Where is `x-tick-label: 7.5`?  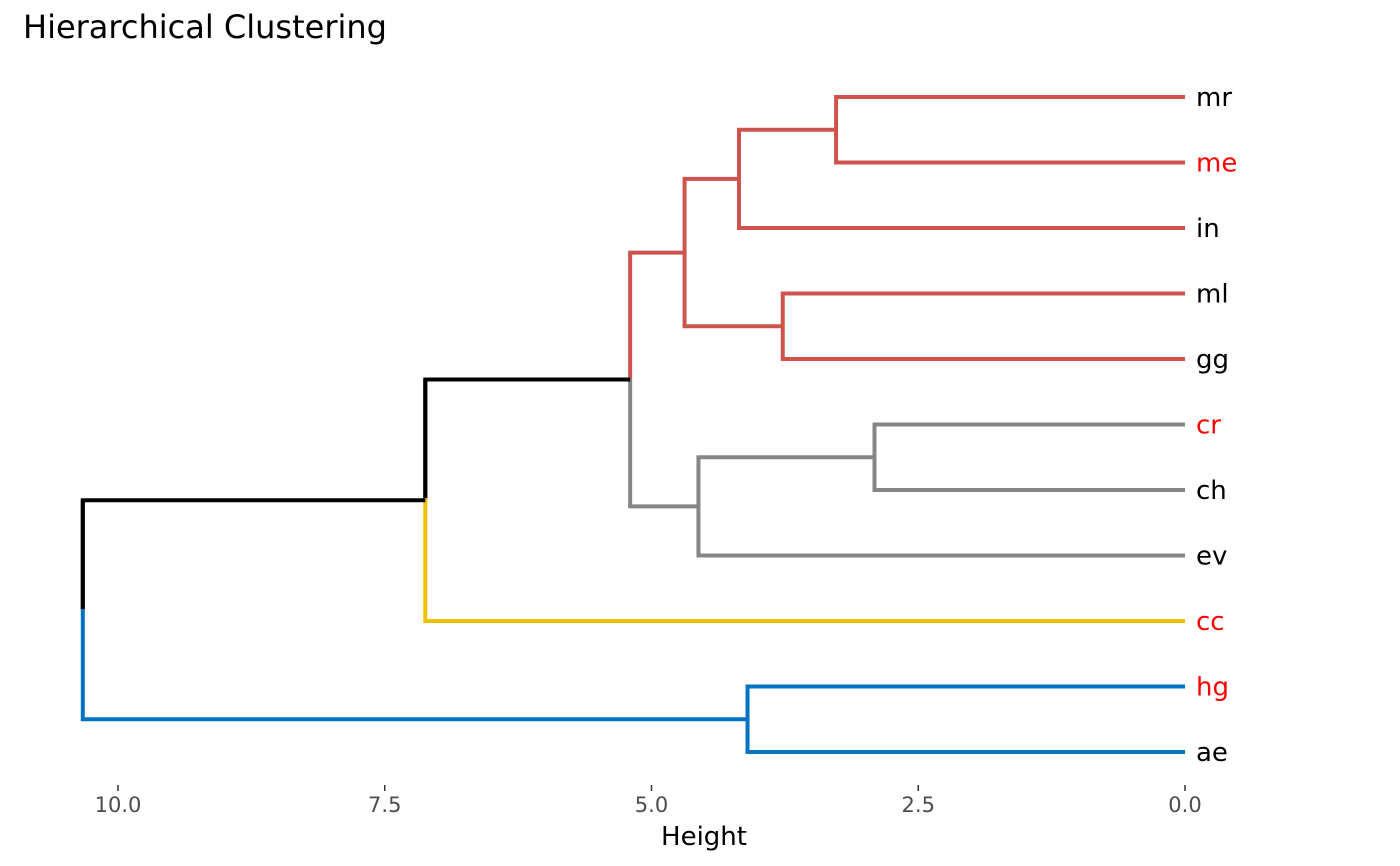
x-tick-label: 7.5 is located at coordinates (384, 805).